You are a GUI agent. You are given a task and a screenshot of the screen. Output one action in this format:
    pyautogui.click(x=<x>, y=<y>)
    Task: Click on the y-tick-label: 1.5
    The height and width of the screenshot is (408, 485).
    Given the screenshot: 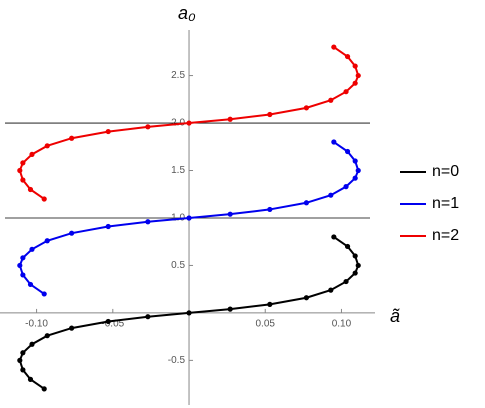 What is the action you would take?
    pyautogui.click(x=178, y=170)
    